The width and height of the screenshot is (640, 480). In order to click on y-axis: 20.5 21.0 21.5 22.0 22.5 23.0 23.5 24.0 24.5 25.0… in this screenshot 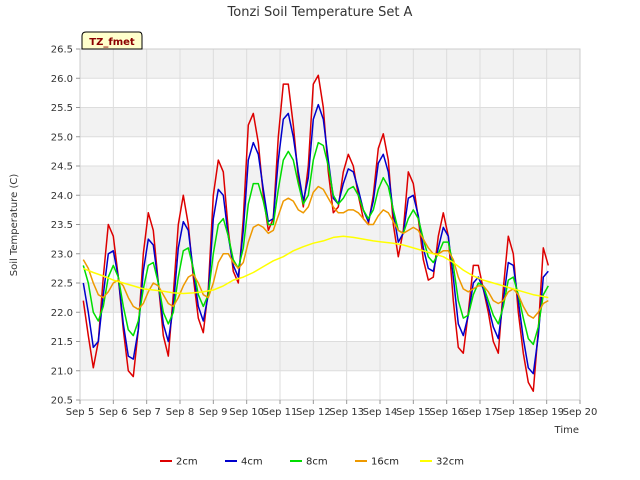, I will do `click(65, 226)`.